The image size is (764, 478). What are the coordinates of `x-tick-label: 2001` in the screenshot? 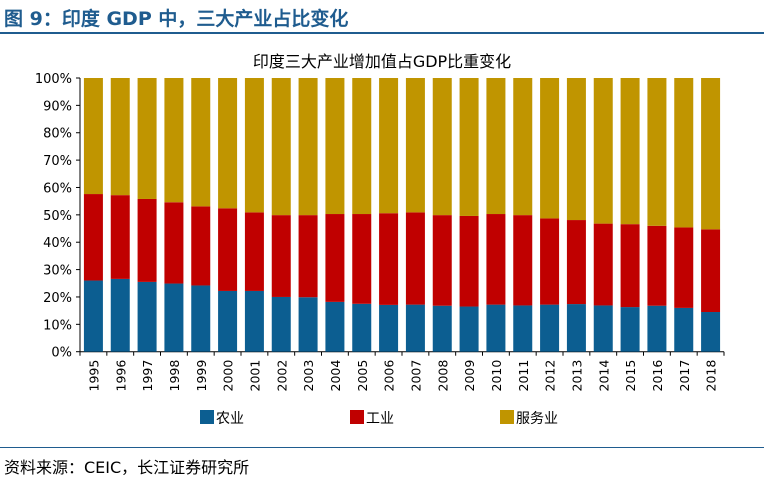 It's located at (254, 376).